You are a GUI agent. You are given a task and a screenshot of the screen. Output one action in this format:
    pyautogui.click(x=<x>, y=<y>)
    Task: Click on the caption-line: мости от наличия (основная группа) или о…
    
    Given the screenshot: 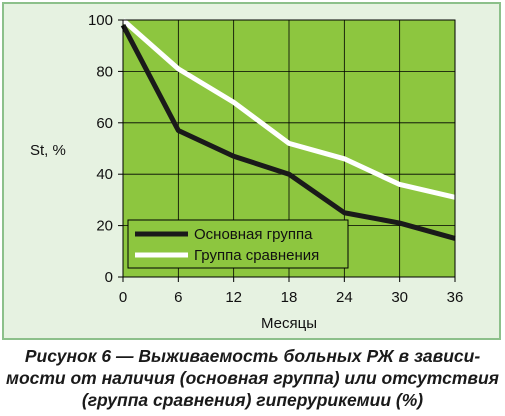 What is the action you would take?
    pyautogui.click(x=252, y=378)
    